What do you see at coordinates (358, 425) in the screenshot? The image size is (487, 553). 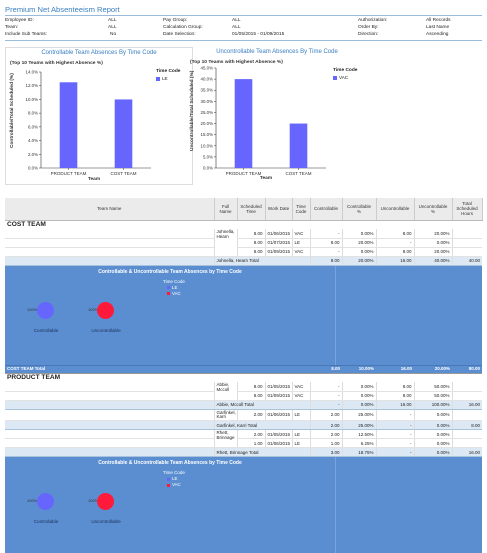 I see `controllable-pct-total-cell: 25.00%` at bounding box center [358, 425].